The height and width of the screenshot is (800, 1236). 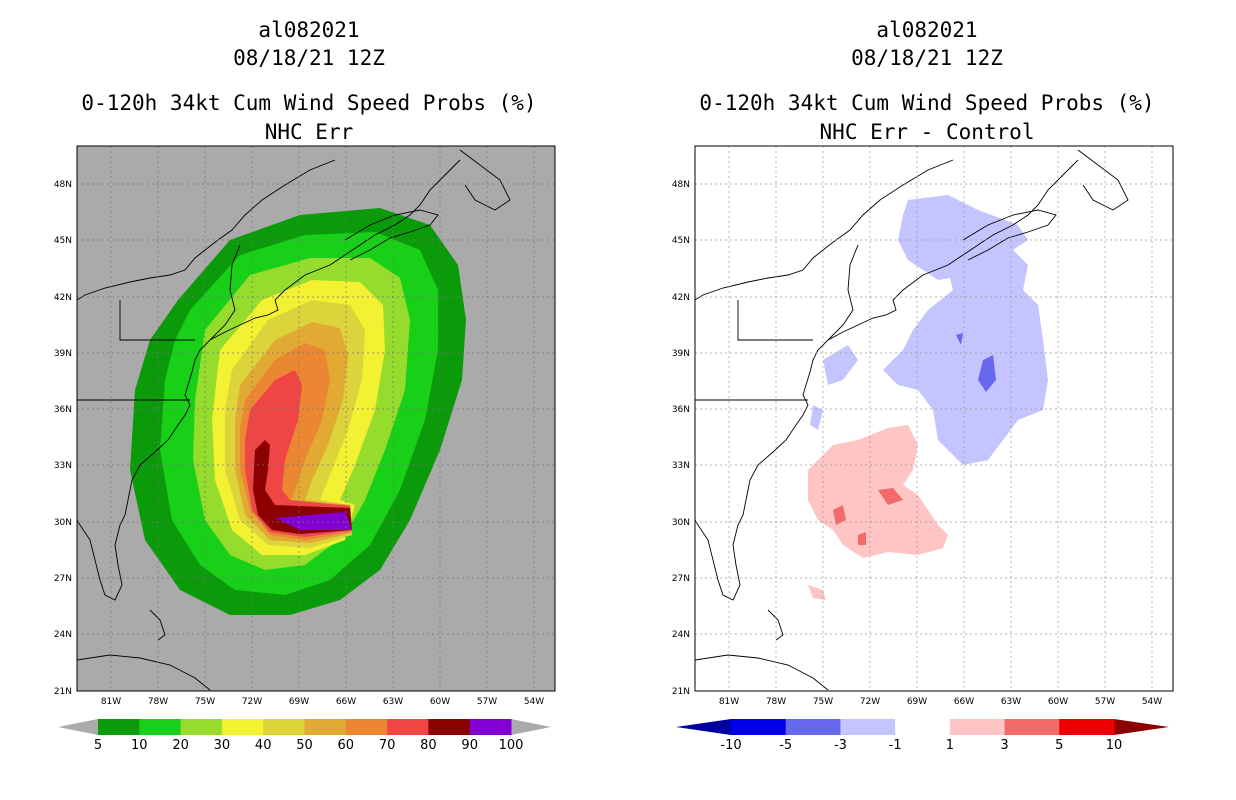 I want to click on lon-label: 69W, so click(x=299, y=702).